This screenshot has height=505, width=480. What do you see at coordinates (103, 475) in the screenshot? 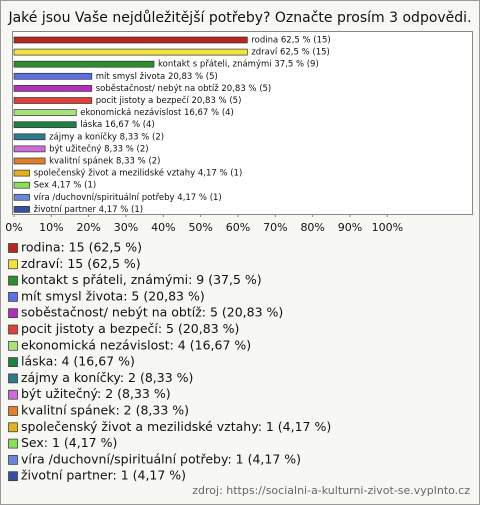
I see `legend-label: životní partner: 1 (4,17 %)` at bounding box center [103, 475].